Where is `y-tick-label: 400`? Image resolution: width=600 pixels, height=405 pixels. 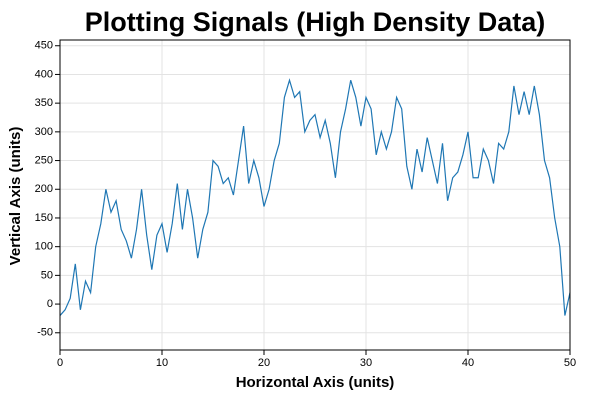 y-tick-label: 400 is located at coordinates (44, 74).